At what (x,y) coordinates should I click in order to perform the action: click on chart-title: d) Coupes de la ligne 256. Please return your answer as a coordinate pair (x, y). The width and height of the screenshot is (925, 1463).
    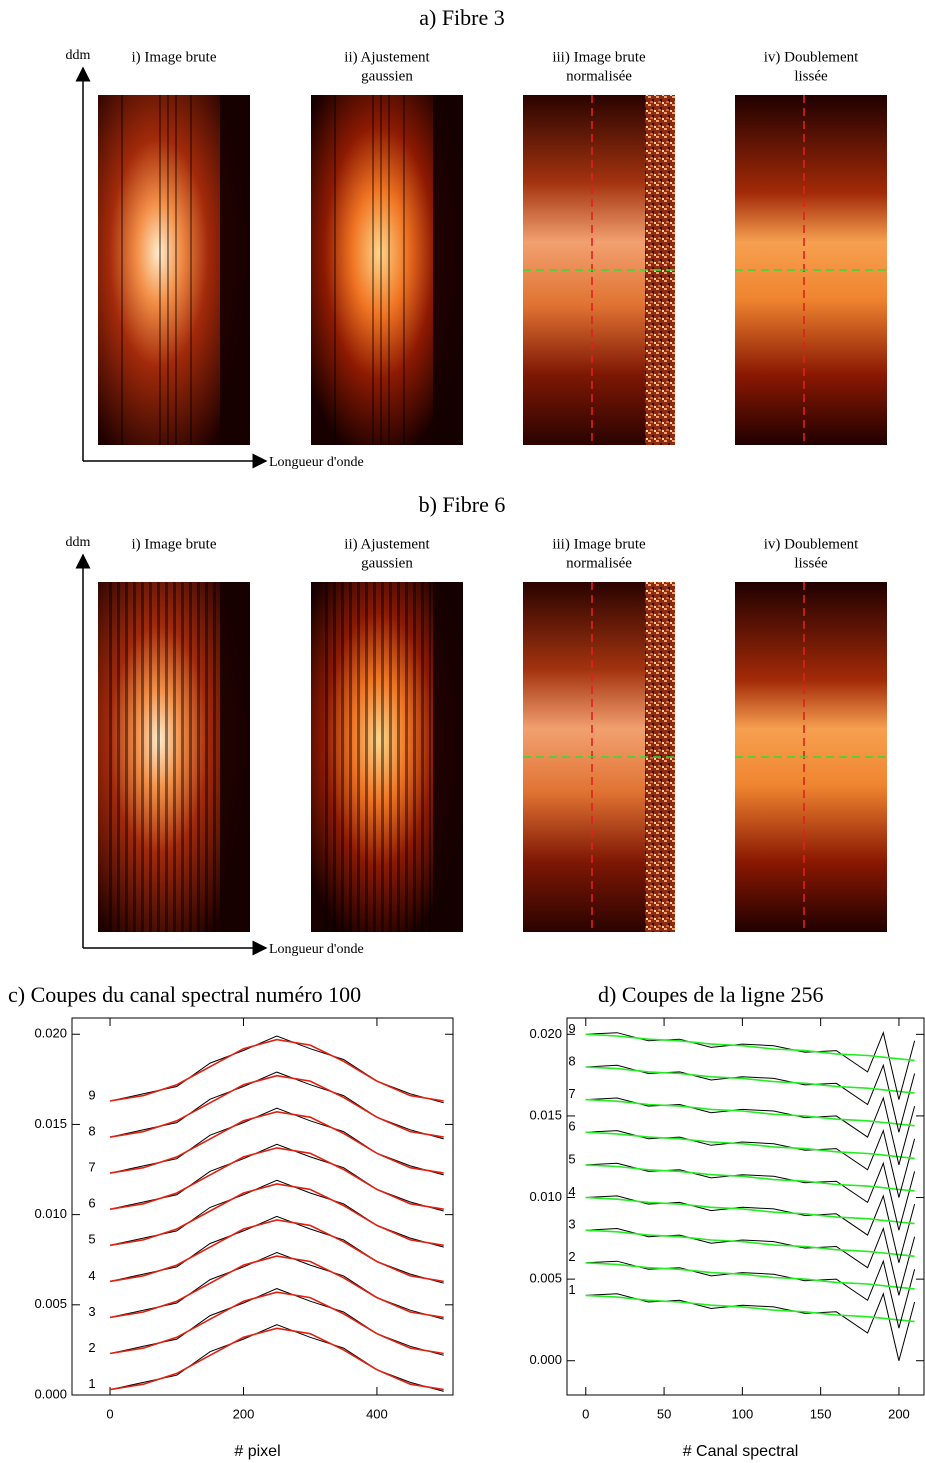
    Looking at the image, I should click on (710, 994).